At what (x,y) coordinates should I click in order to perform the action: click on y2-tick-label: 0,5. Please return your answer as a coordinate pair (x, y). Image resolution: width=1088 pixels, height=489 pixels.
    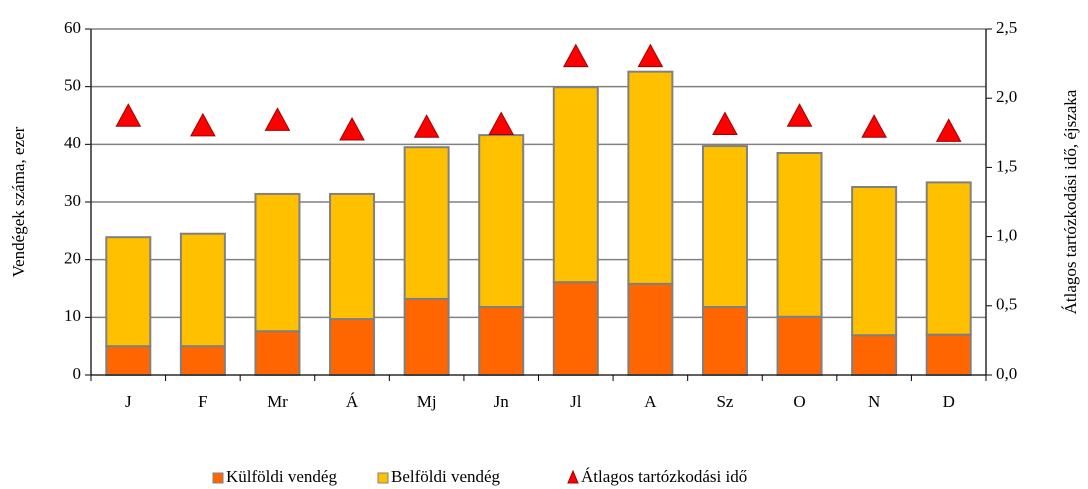
    Looking at the image, I should click on (1006, 304).